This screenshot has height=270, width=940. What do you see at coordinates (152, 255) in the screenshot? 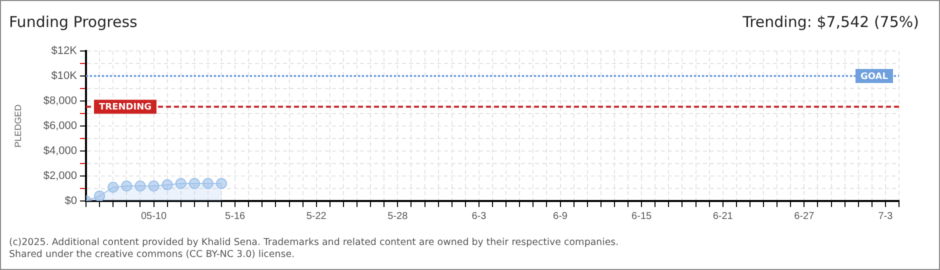
I see `text: Shared under the creative commons (CC BY-NC 3.0) license.` at bounding box center [152, 255].